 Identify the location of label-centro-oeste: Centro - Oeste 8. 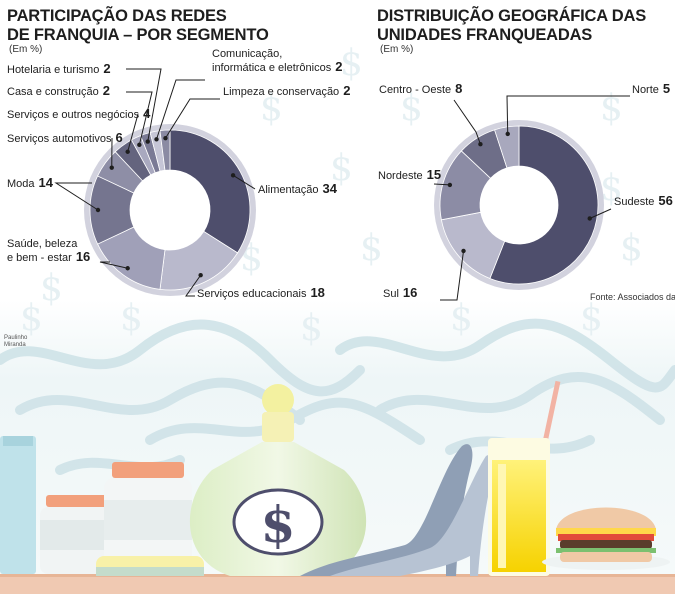
(421, 88).